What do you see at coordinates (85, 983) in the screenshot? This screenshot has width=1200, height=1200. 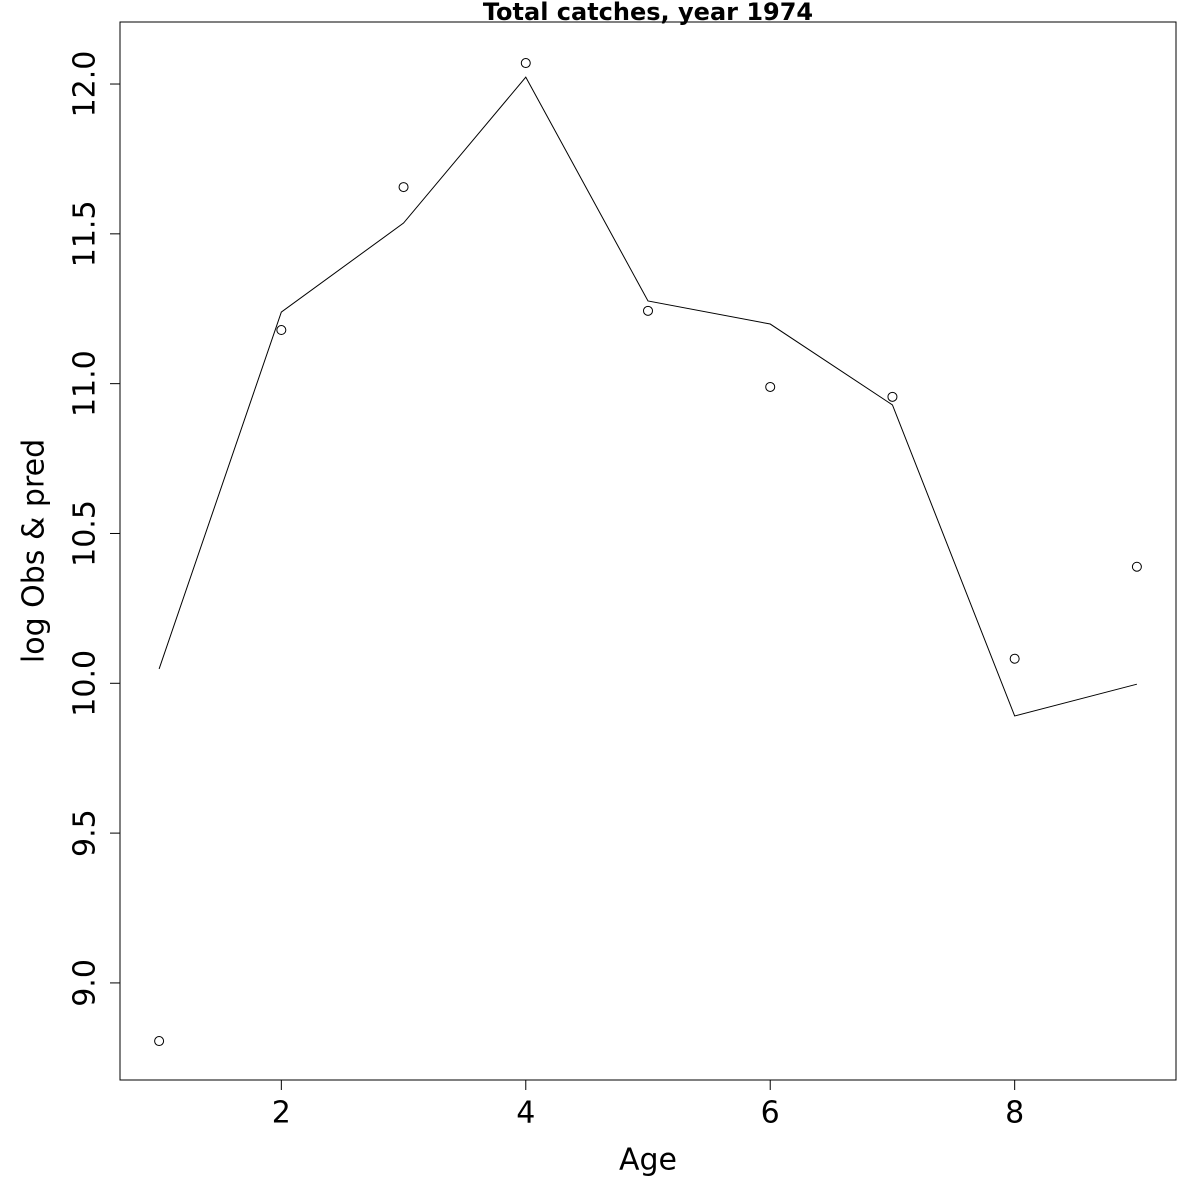 I see `y-tick-label: 9.0` at bounding box center [85, 983].